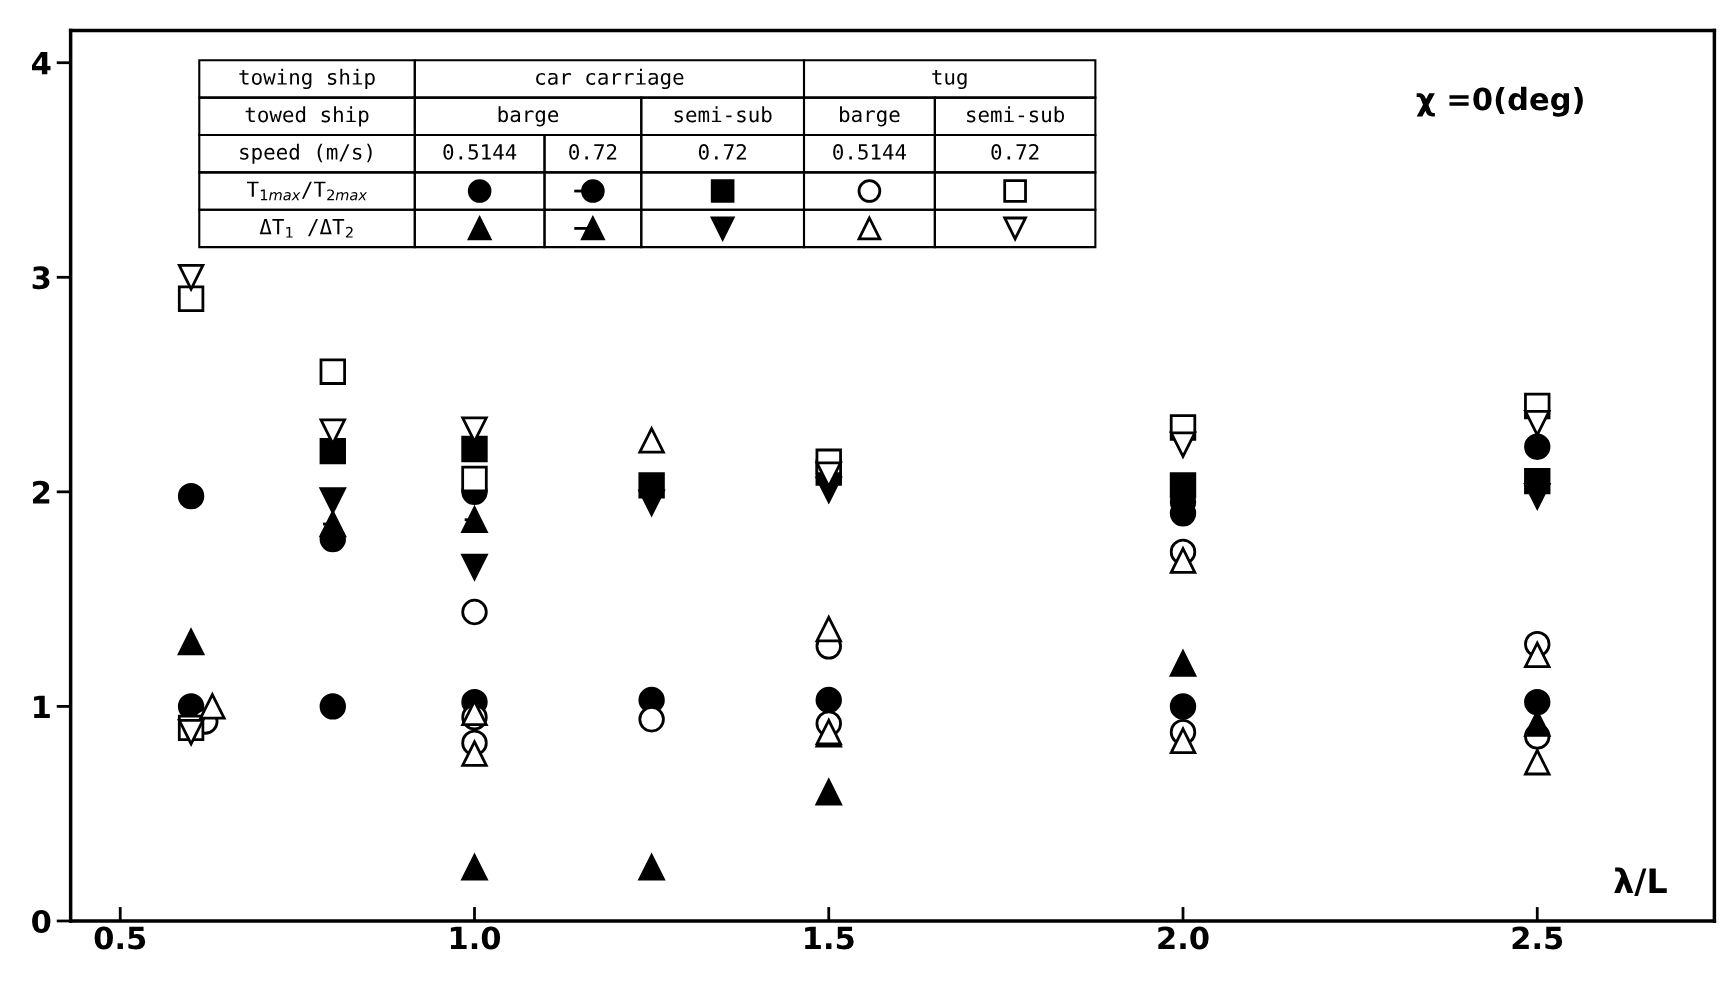 This screenshot has height=985, width=1723. Describe the element at coordinates (1499, 101) in the screenshot. I see `annotation: χ =0(deg)` at that location.